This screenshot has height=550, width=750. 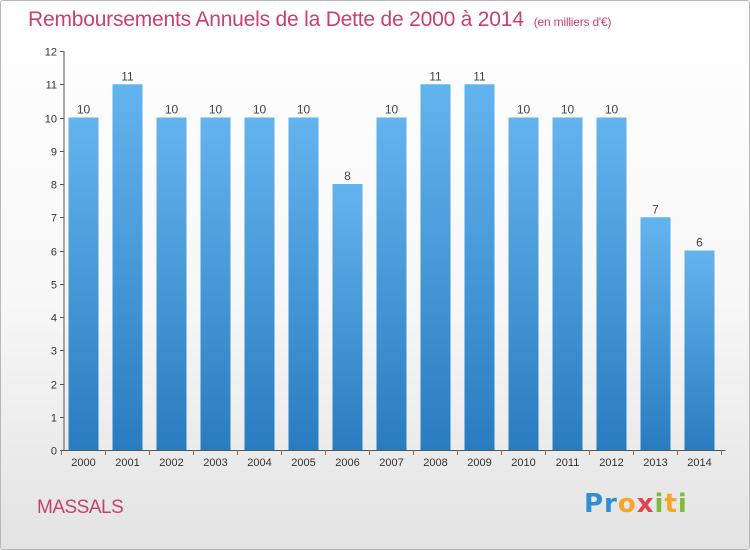 What do you see at coordinates (392, 110) in the screenshot?
I see `value-label-2007: 10` at bounding box center [392, 110].